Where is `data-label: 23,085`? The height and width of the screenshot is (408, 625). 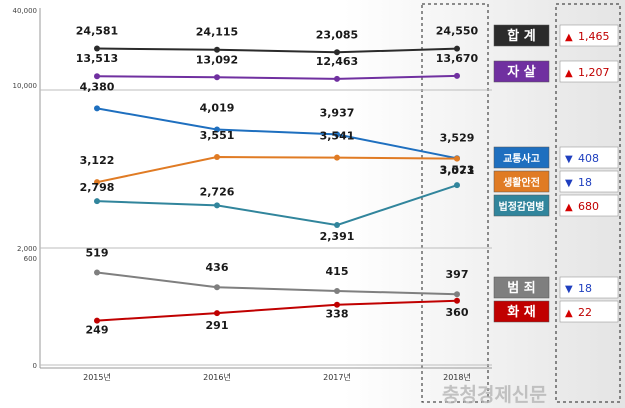 data-label: 23,085 is located at coordinates (337, 34).